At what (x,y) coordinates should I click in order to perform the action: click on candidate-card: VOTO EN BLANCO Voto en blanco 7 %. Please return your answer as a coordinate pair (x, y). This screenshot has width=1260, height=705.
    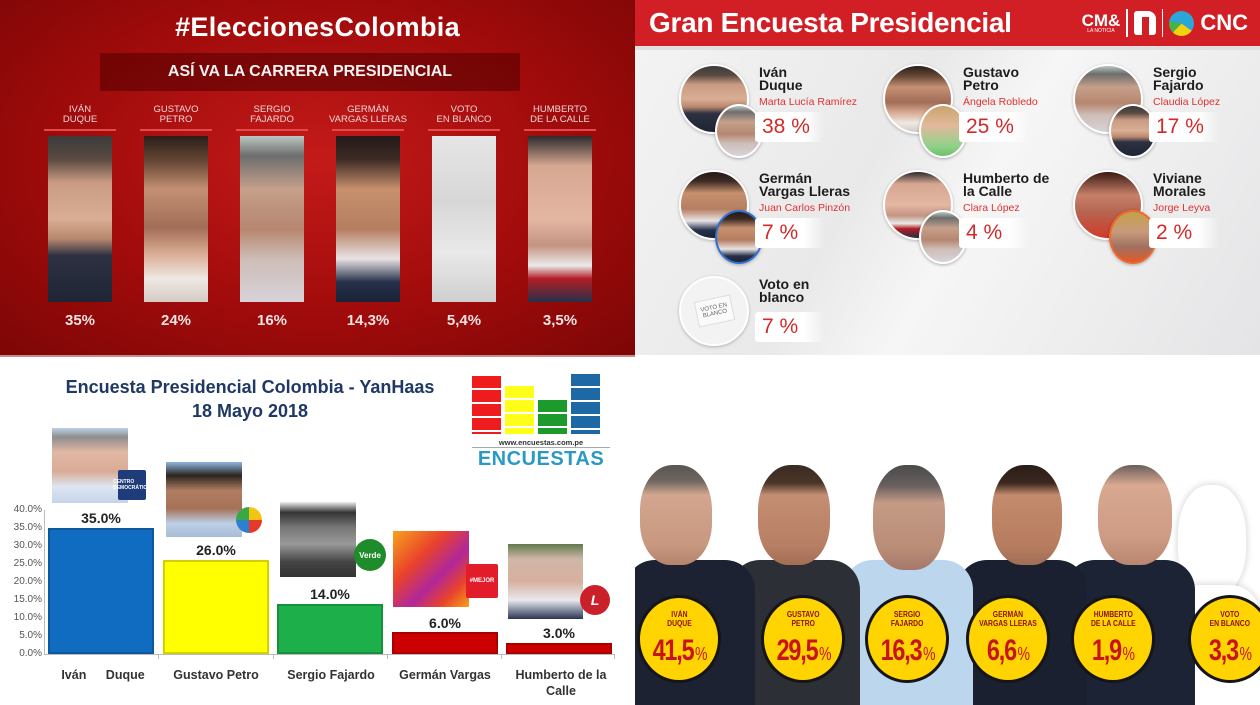
    Looking at the image, I should click on (774, 315).